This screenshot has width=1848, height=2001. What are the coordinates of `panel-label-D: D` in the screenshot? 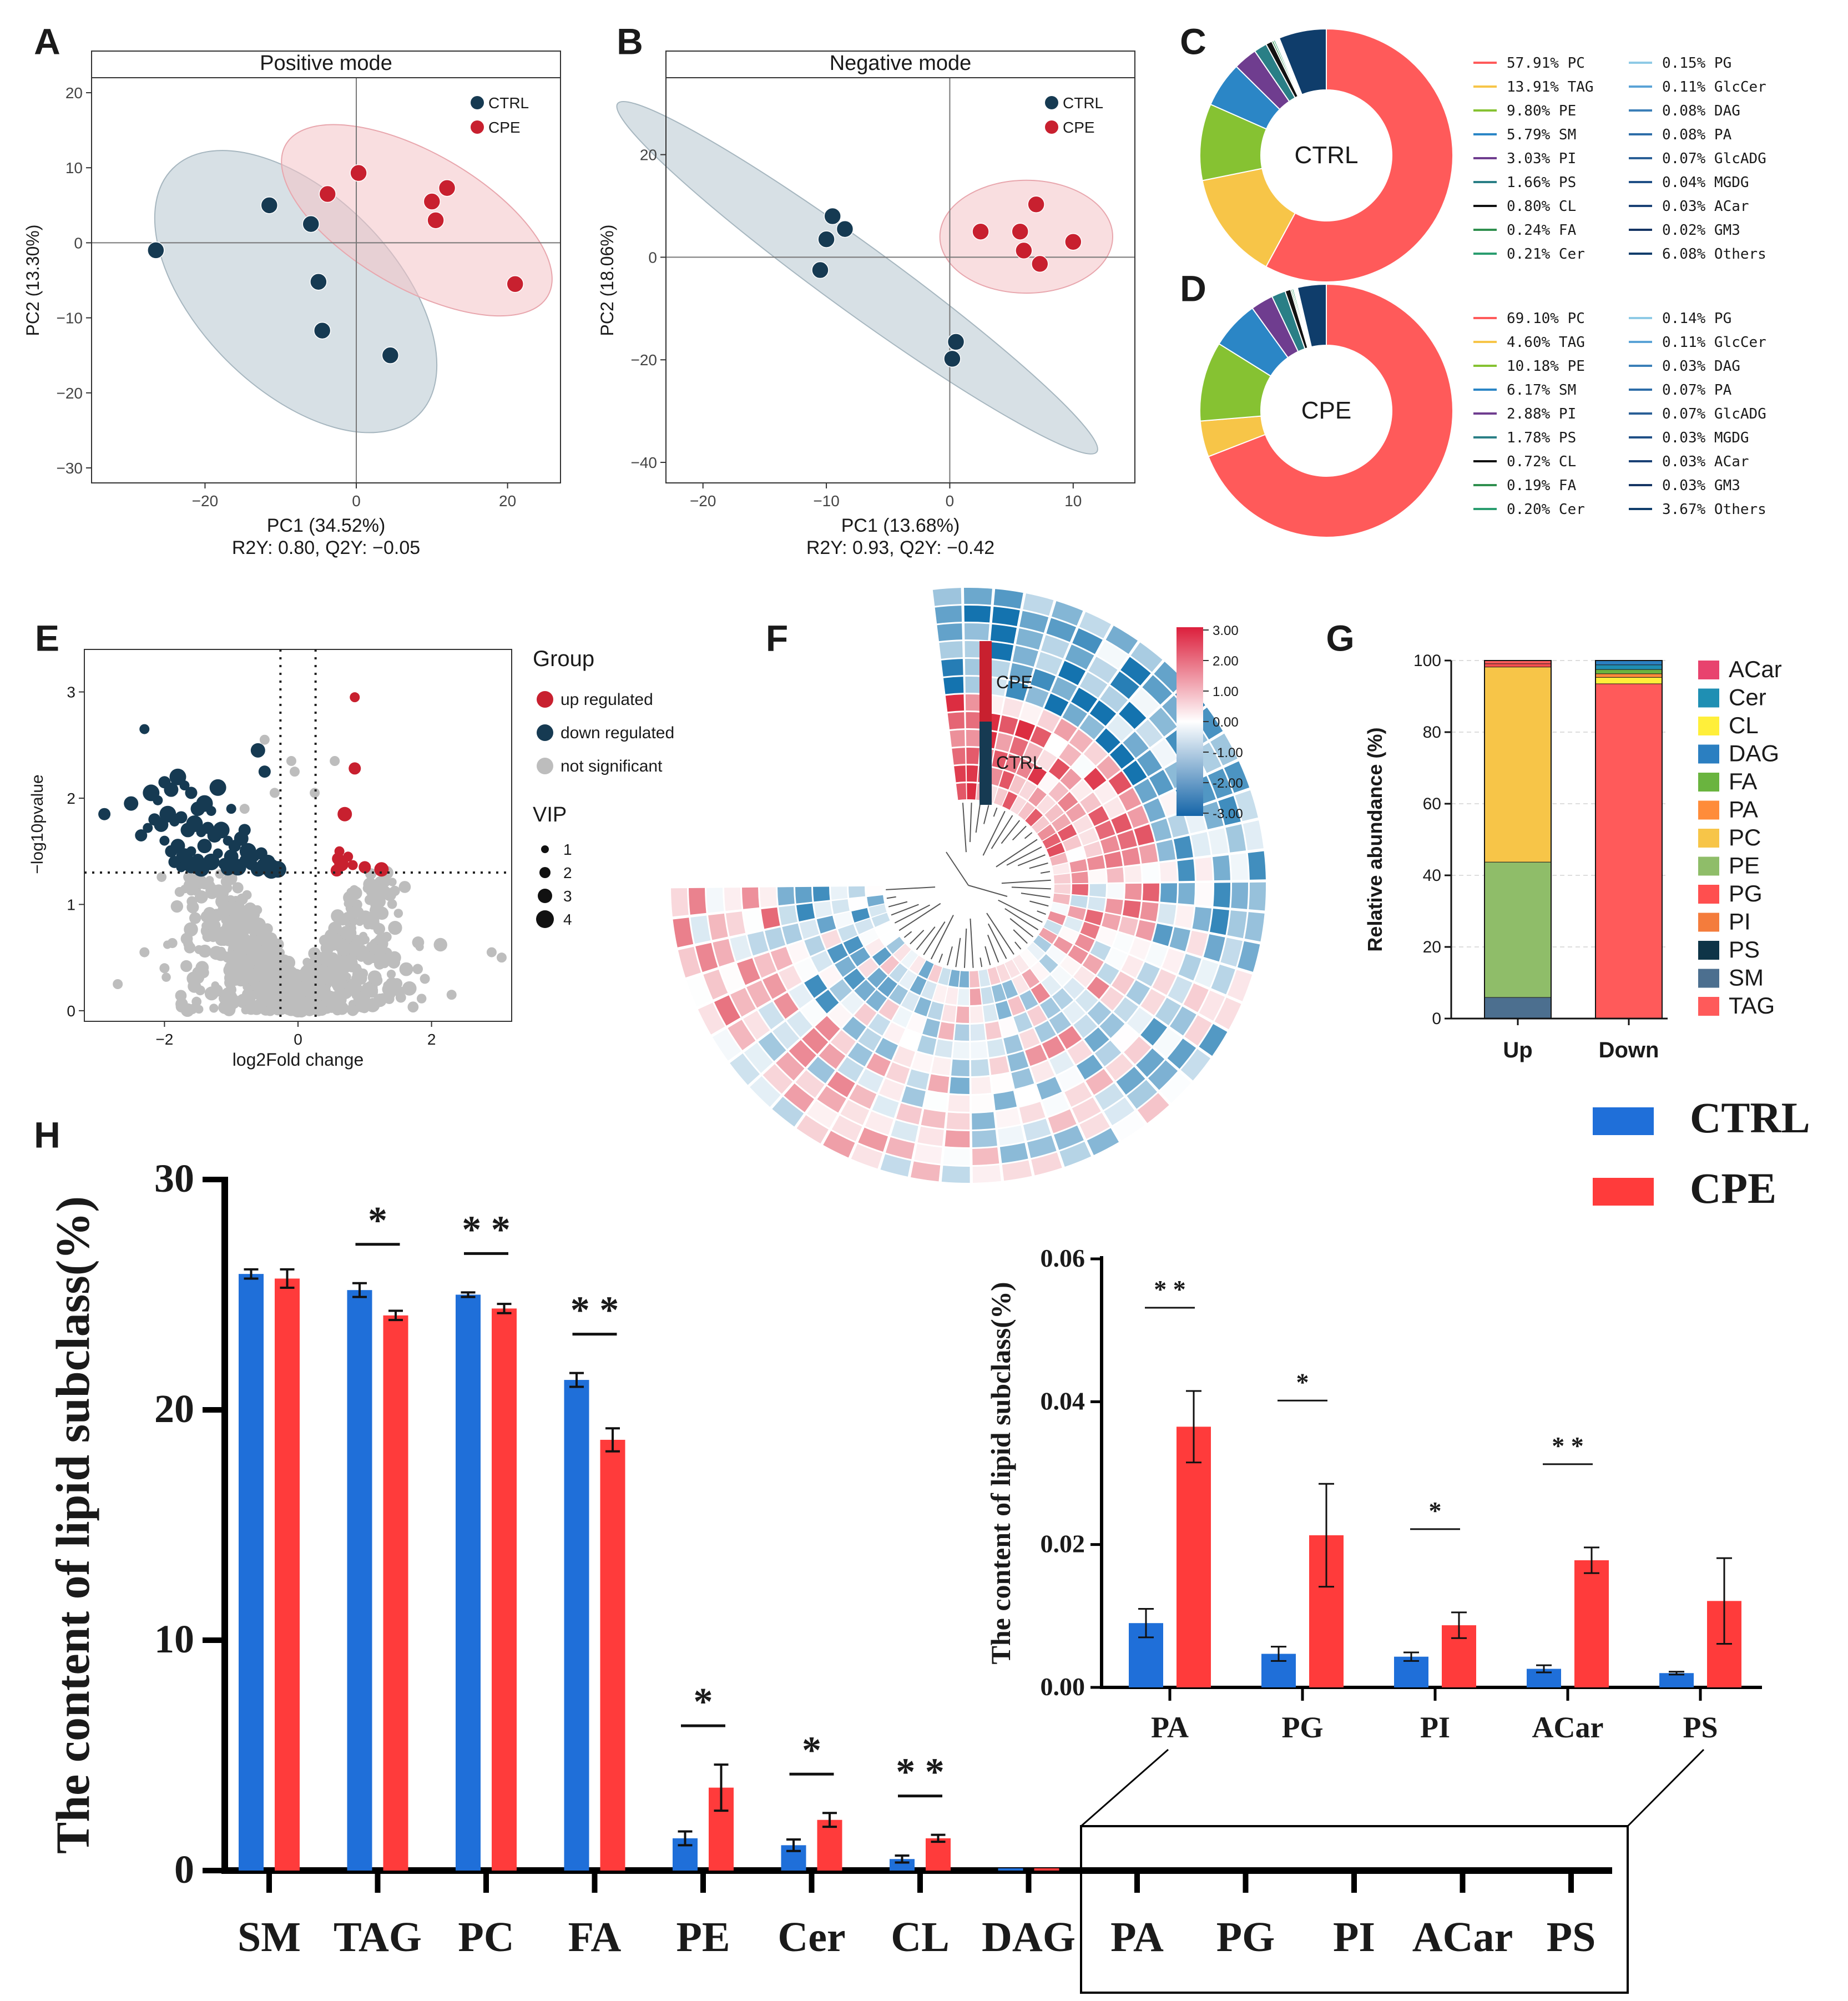 It's located at (1193, 288).